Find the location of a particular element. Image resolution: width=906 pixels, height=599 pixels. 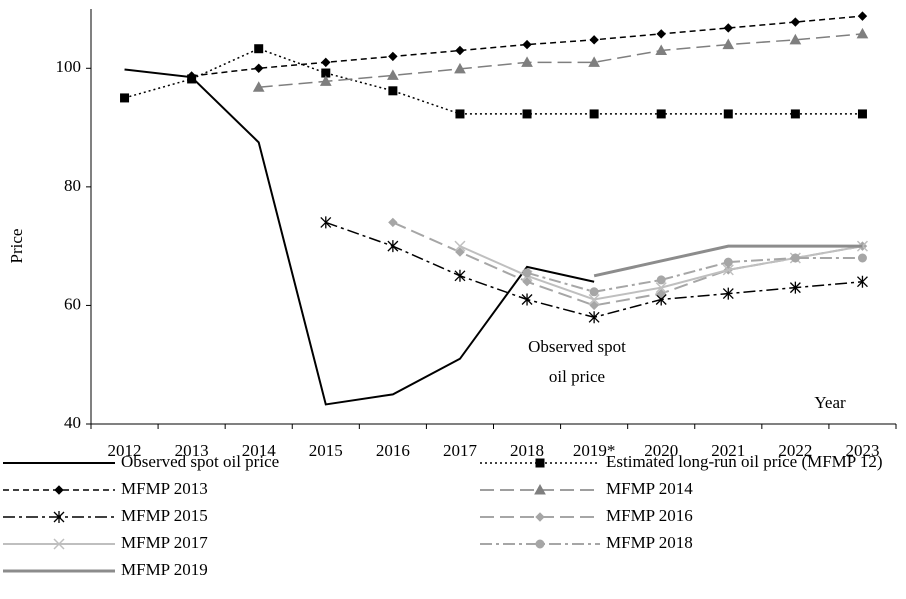

x-tick-label: 2017 is located at coordinates (460, 450).